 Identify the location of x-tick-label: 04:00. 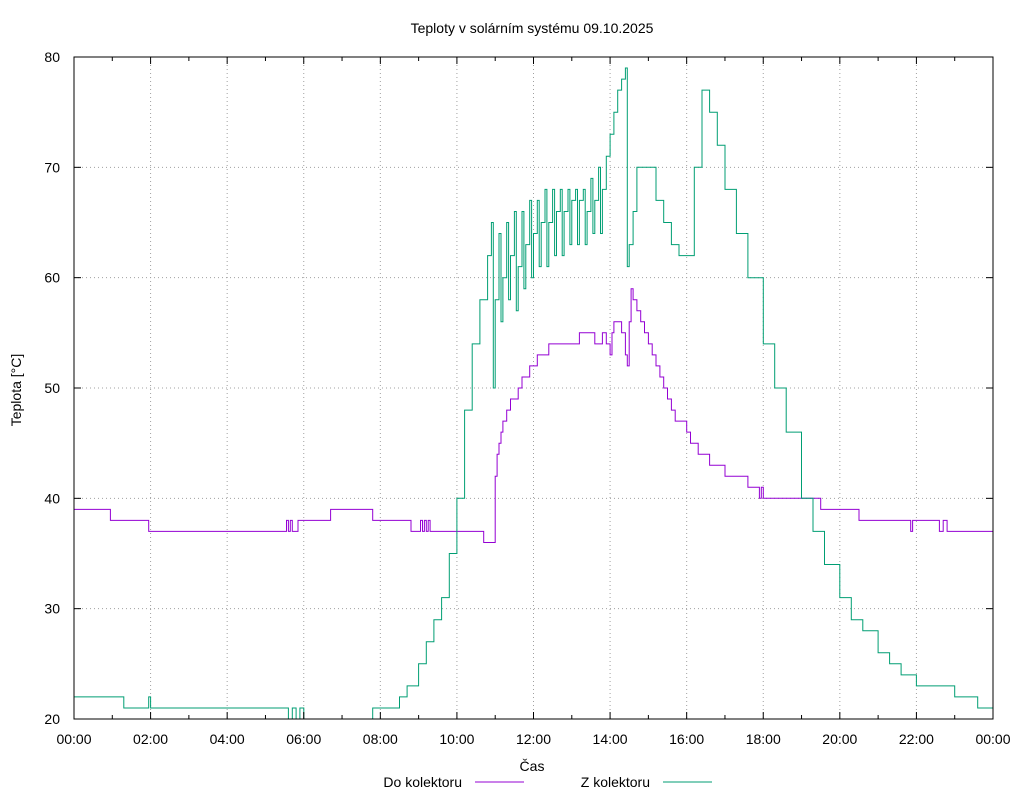
(227, 739).